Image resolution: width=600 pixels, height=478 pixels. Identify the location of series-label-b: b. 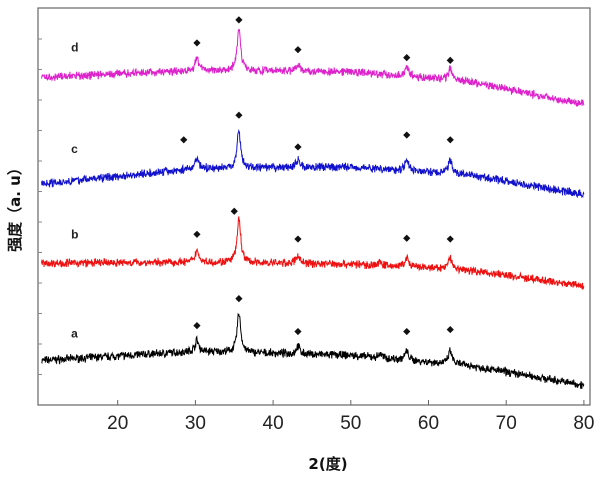
(74, 234).